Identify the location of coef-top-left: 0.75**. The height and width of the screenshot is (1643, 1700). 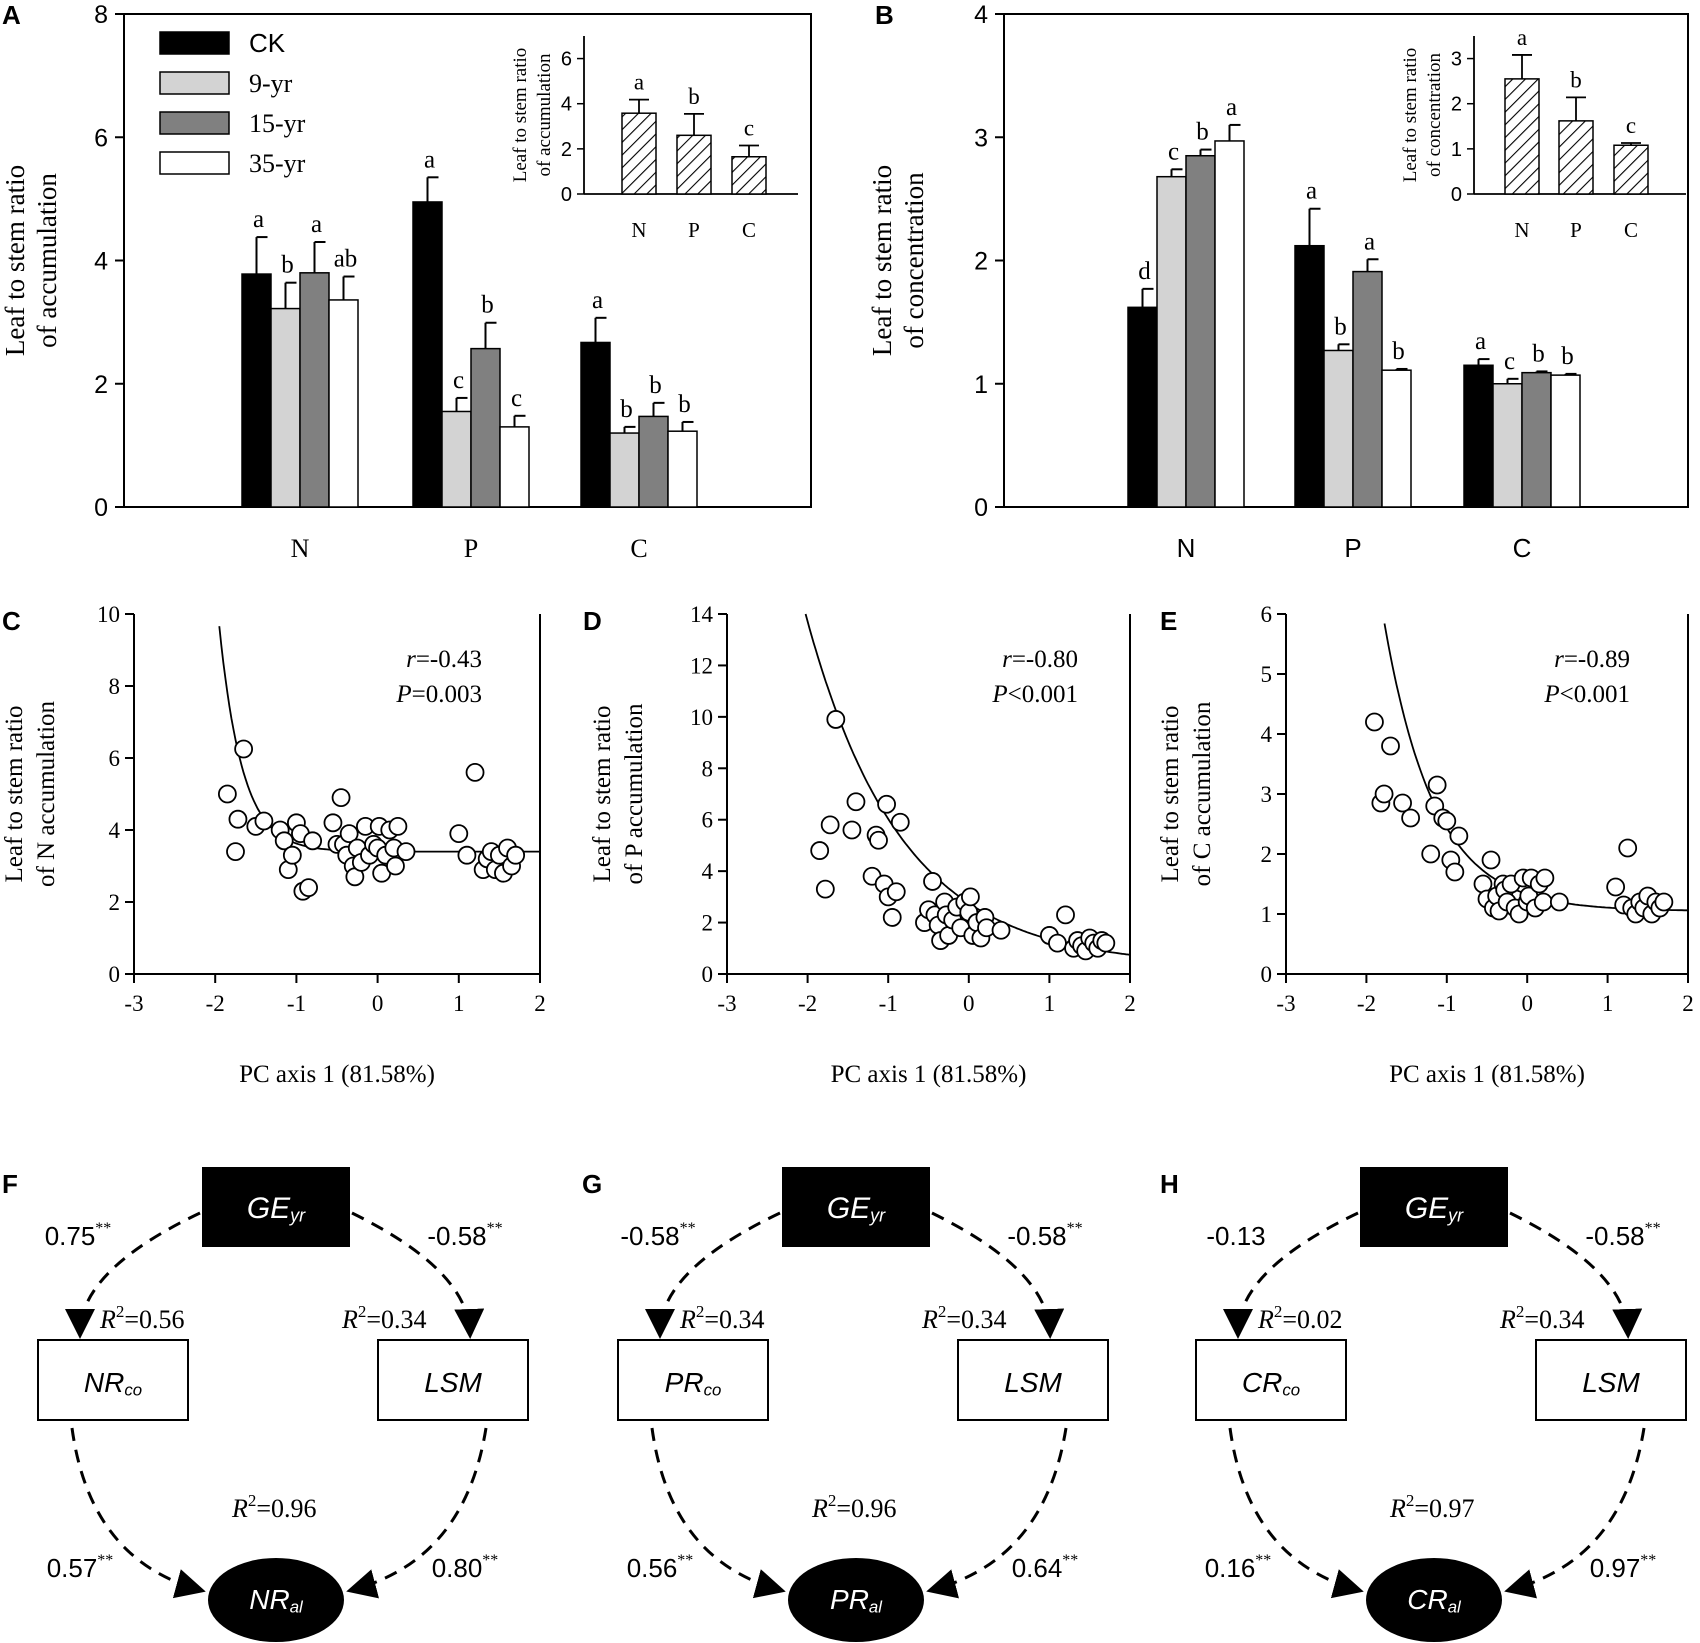
(78, 1235).